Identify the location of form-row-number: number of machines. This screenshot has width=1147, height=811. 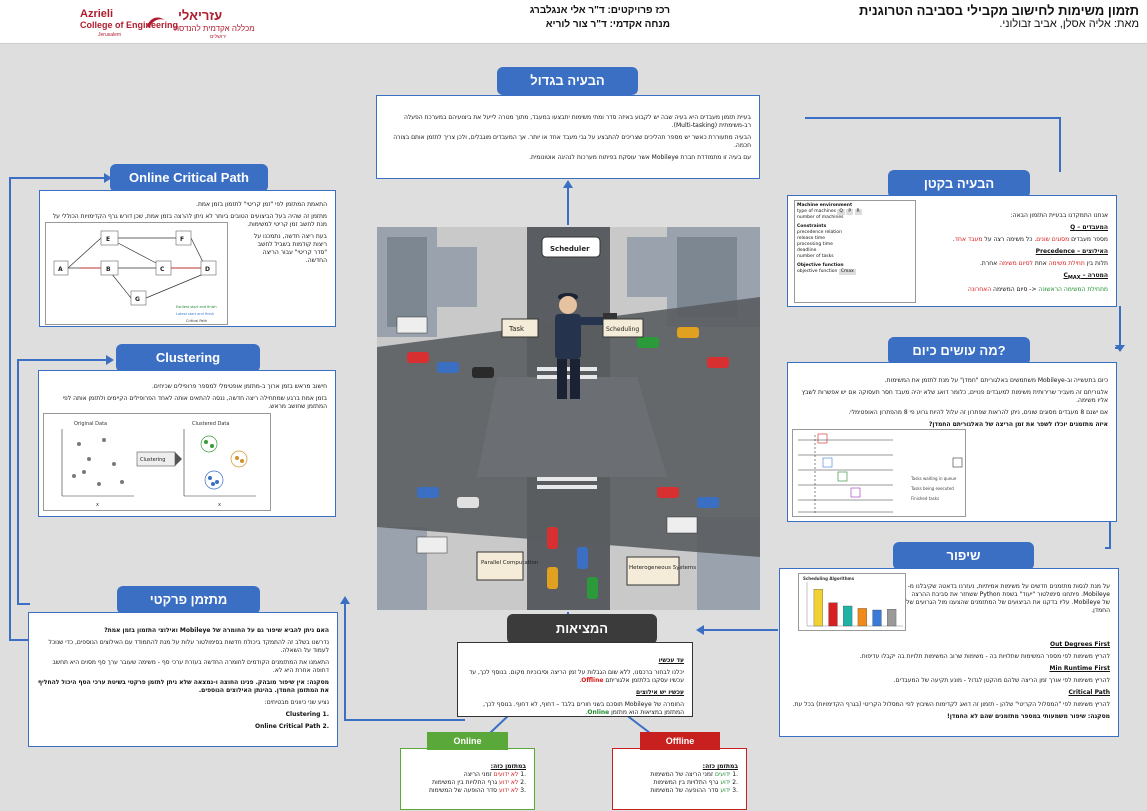
(820, 217).